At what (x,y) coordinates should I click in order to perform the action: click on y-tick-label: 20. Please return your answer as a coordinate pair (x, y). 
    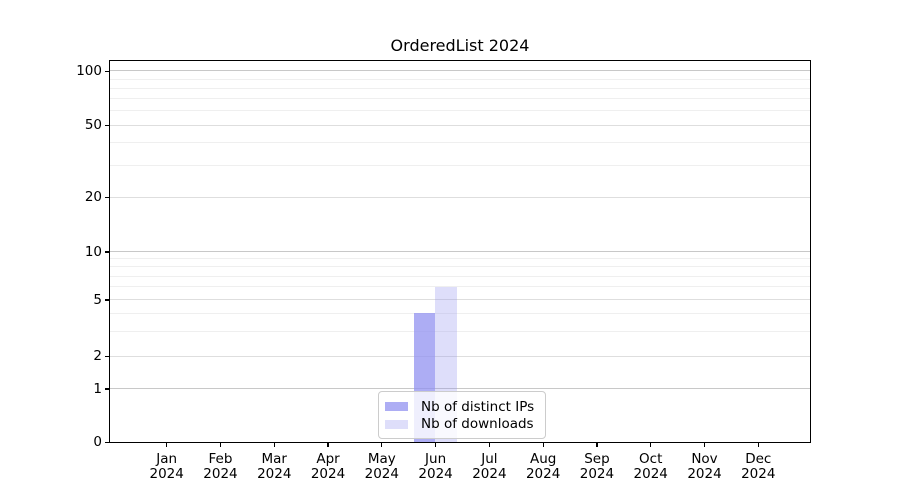
    Looking at the image, I should click on (93, 197).